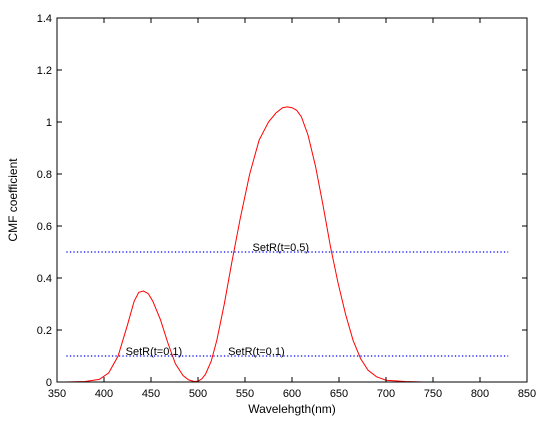 This screenshot has height=441, width=550. What do you see at coordinates (245, 394) in the screenshot?
I see `x-tick-label: 550` at bounding box center [245, 394].